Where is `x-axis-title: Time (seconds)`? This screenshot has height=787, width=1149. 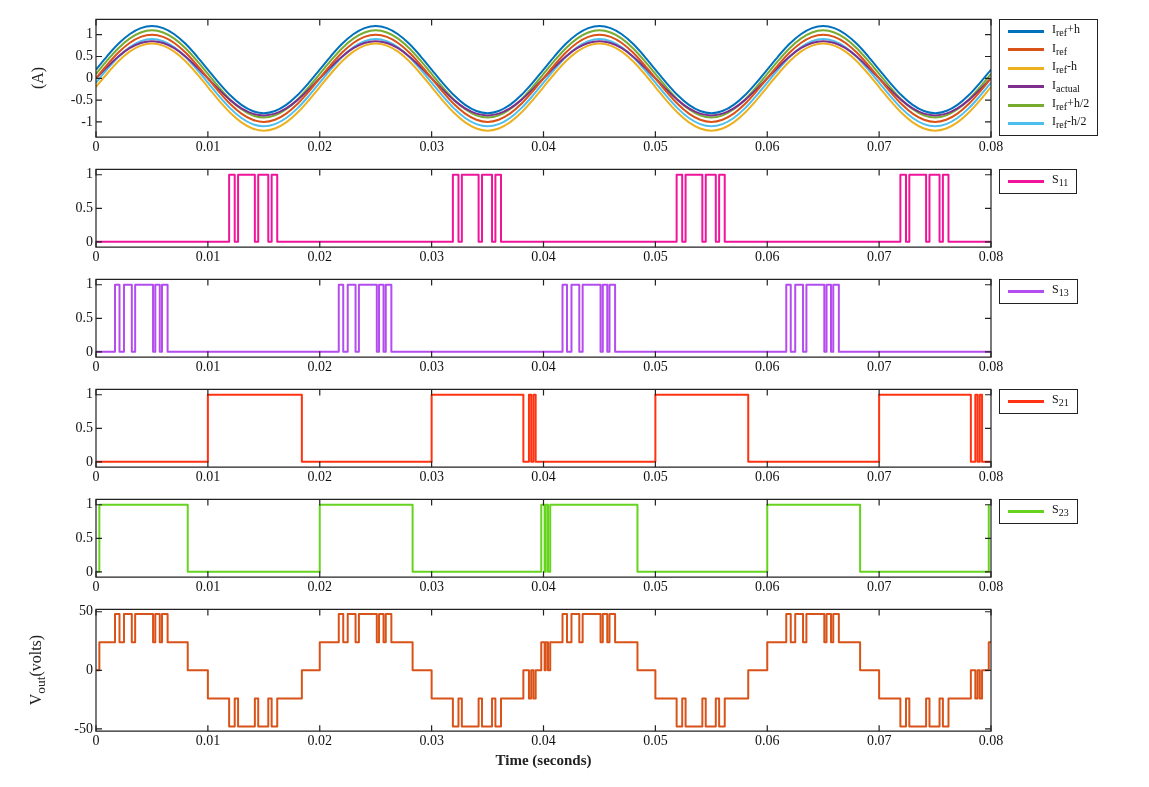 x-axis-title: Time (seconds) is located at coordinates (543, 760).